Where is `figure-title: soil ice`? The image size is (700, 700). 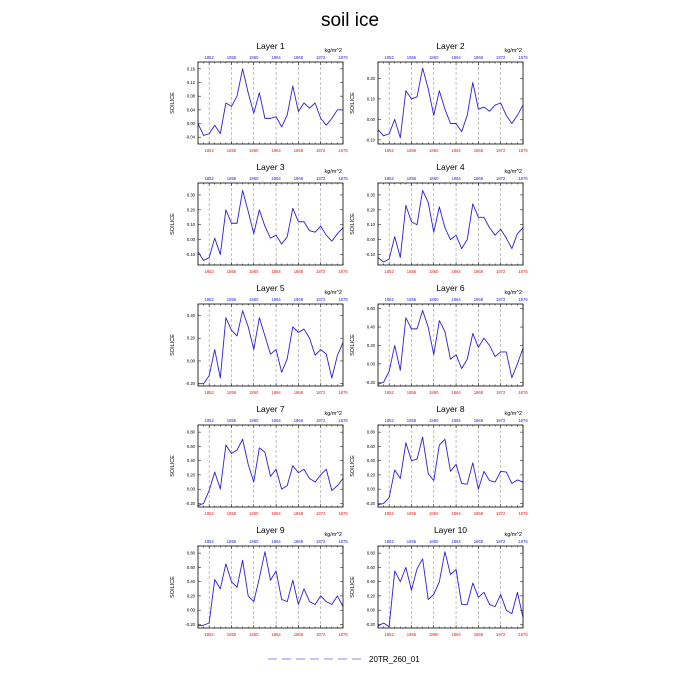 figure-title: soil ice is located at coordinates (350, 20).